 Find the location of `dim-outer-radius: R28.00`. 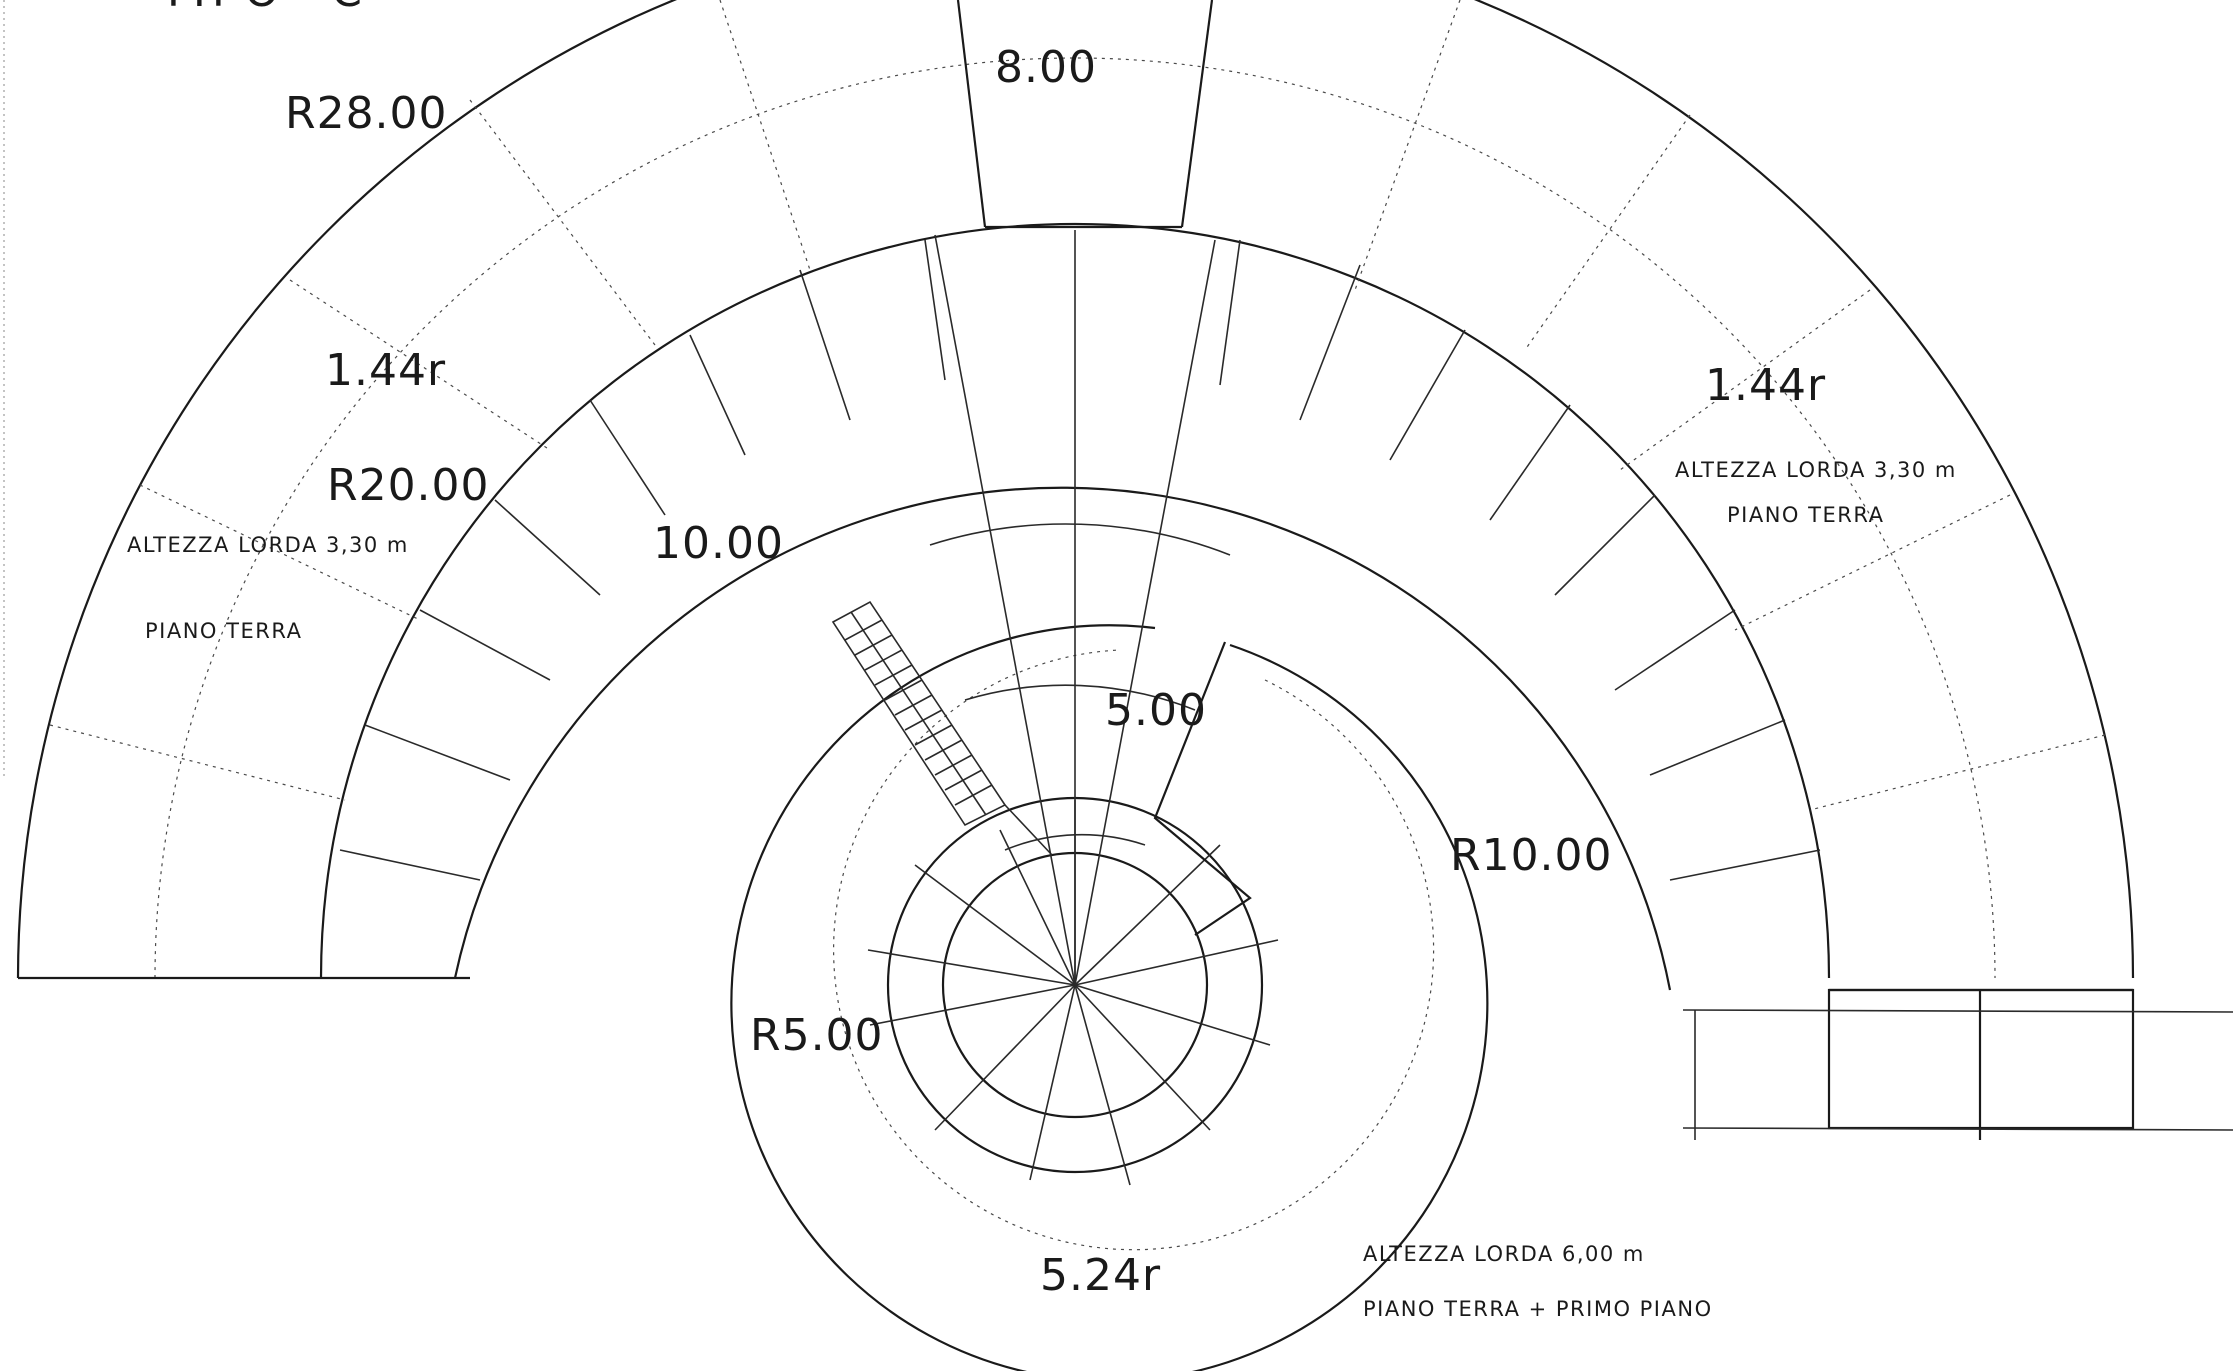

dim-outer-radius: R28.00 is located at coordinates (366, 113).